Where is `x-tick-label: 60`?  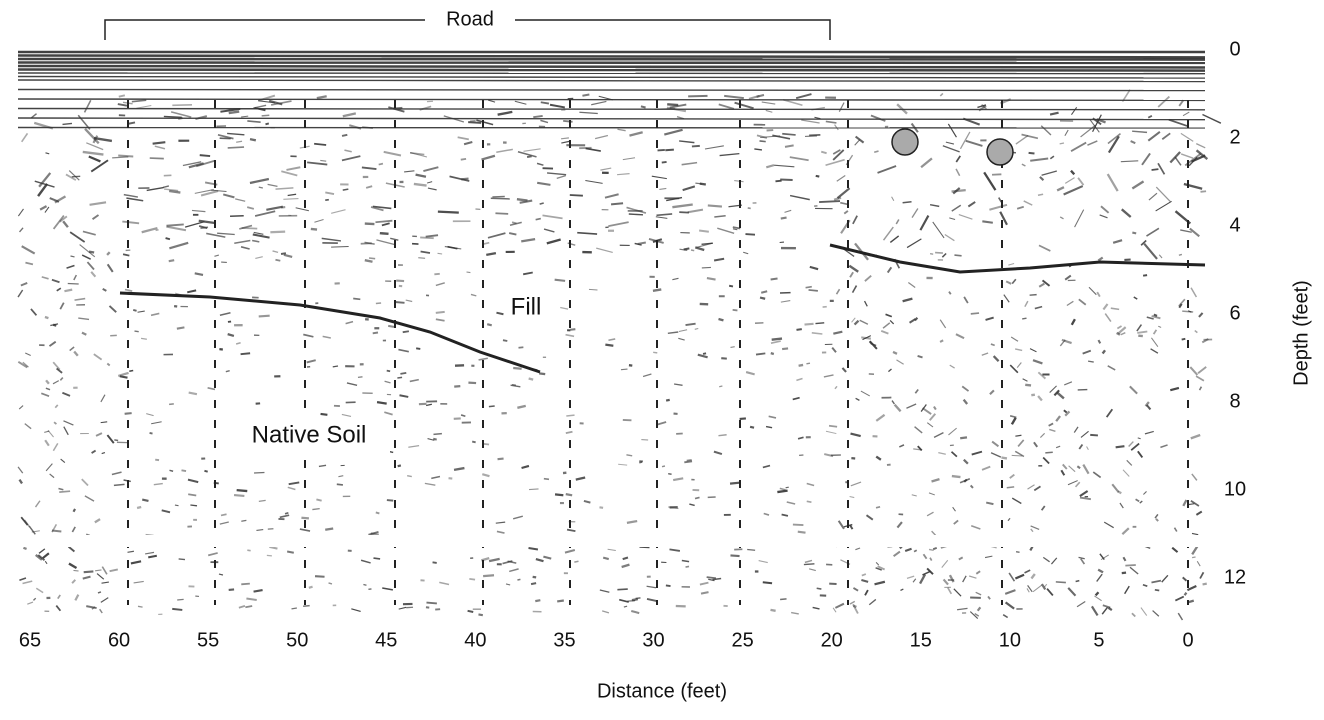 x-tick-label: 60 is located at coordinates (119, 640).